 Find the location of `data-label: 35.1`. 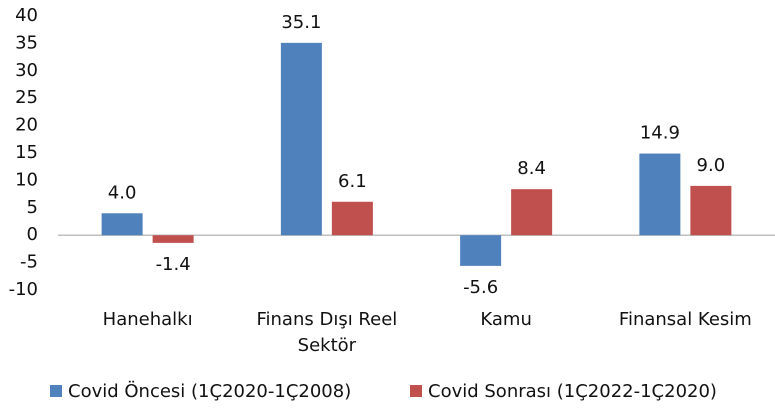

data-label: 35.1 is located at coordinates (301, 22).